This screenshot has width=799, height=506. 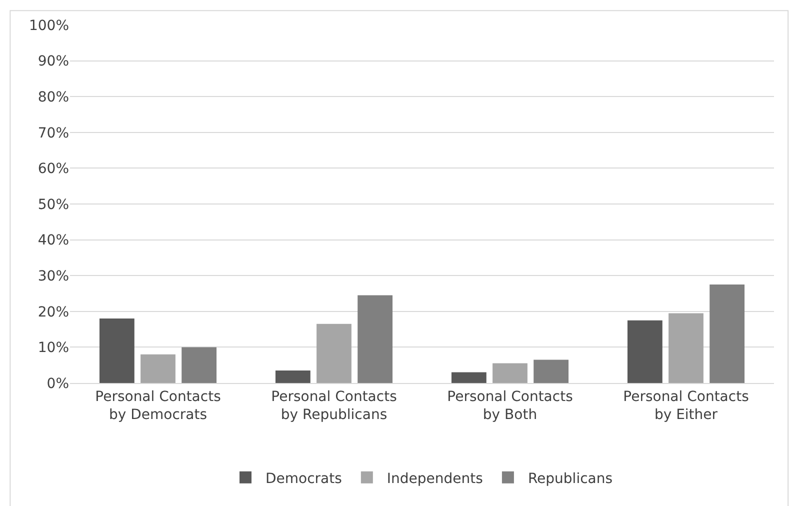 What do you see at coordinates (53, 276) in the screenshot?
I see `y-tick-label: 30%` at bounding box center [53, 276].